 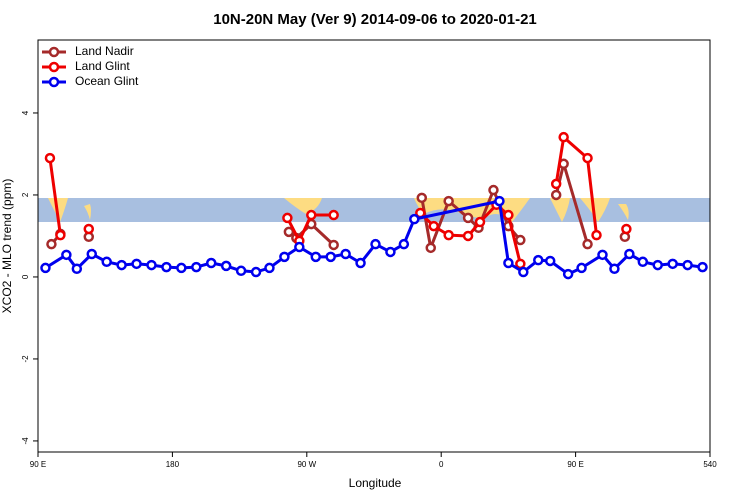 I want to click on x-tick-label: 540, so click(x=710, y=464).